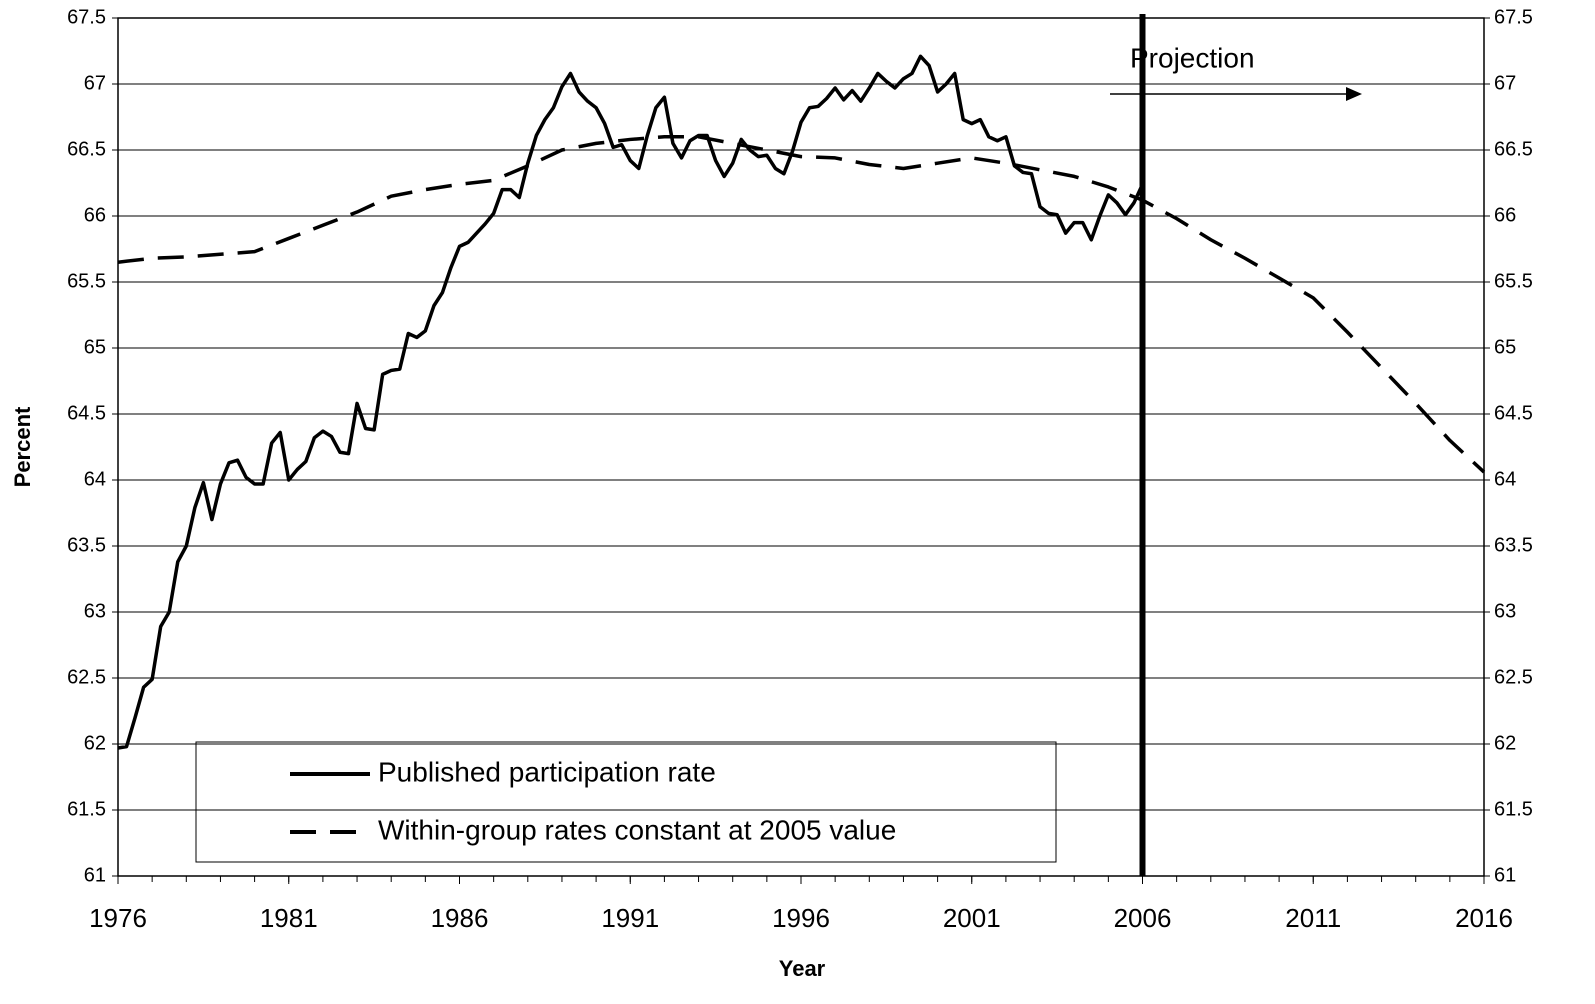 This screenshot has height=1004, width=1595. What do you see at coordinates (95, 743) in the screenshot?
I see `y-tick-label: 62` at bounding box center [95, 743].